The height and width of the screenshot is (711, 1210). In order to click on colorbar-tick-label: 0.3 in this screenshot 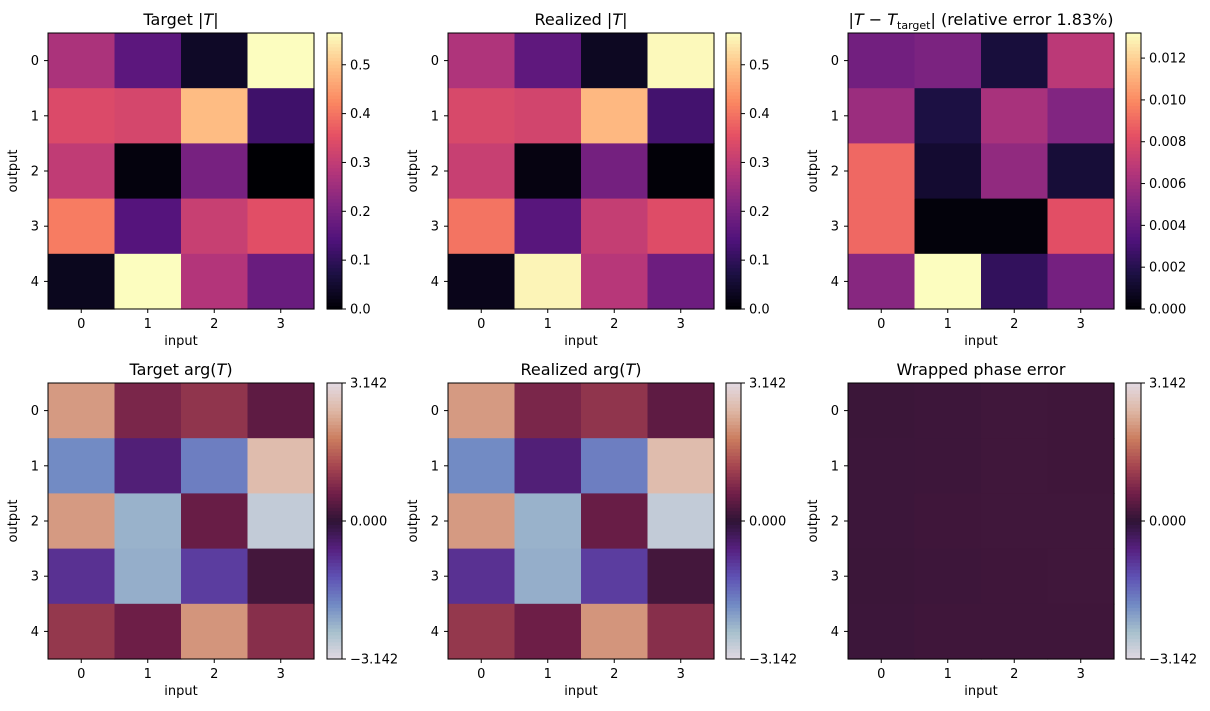, I will do `click(360, 163)`.